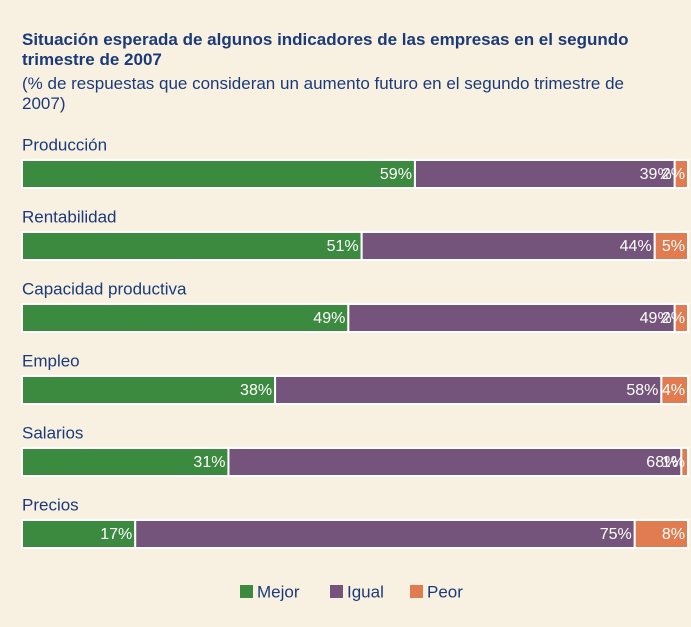 Image resolution: width=691 pixels, height=627 pixels. What do you see at coordinates (104, 288) in the screenshot?
I see `category-label: Capacidad productiva` at bounding box center [104, 288].